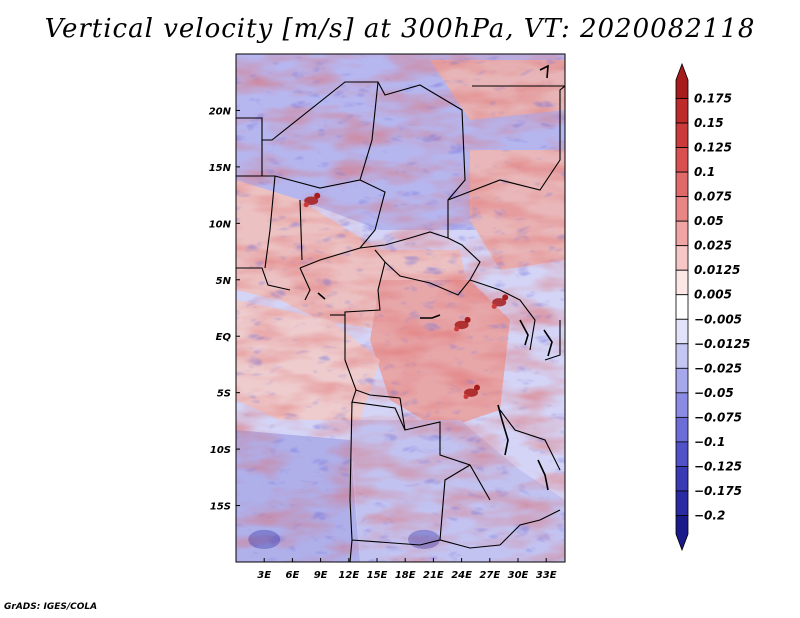  I want to click on y-tick-label: 15S, so click(220, 507).